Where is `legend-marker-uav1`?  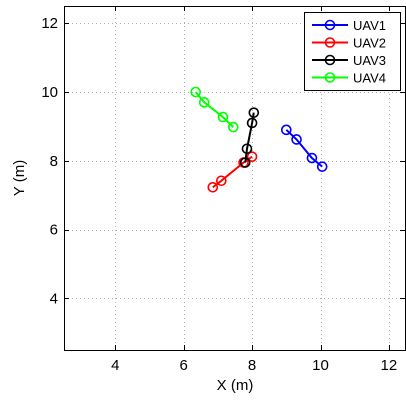
legend-marker-uav1 is located at coordinates (330, 25).